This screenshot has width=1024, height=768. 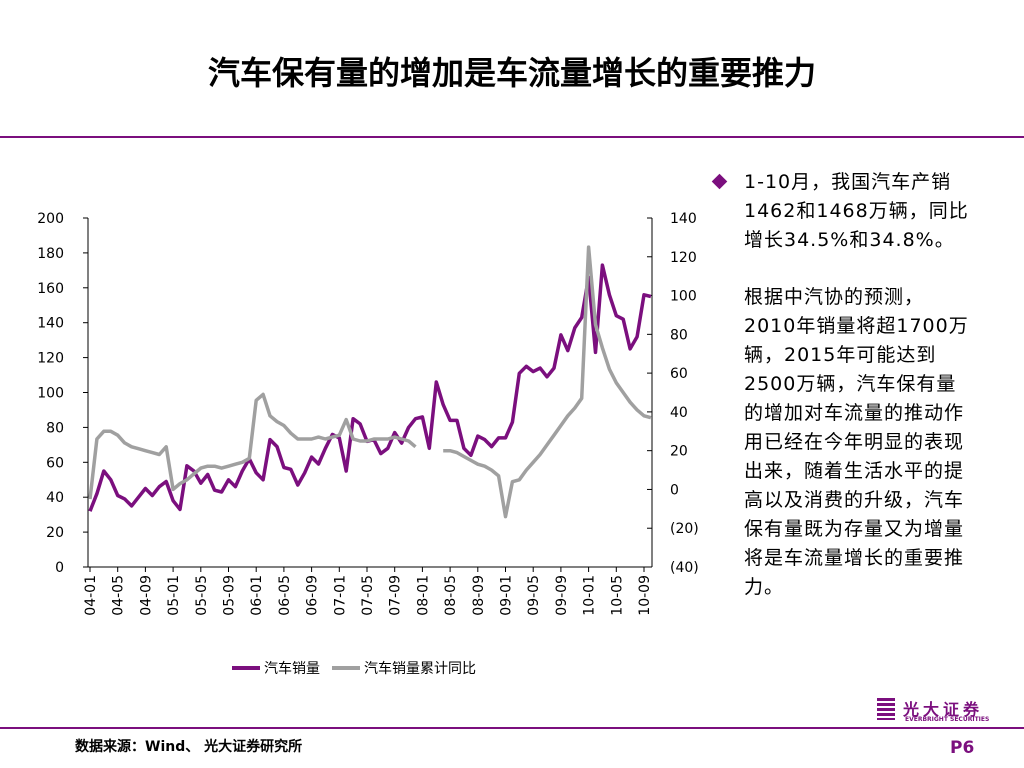 I want to click on x-tick-label: 07-09, so click(x=396, y=595).